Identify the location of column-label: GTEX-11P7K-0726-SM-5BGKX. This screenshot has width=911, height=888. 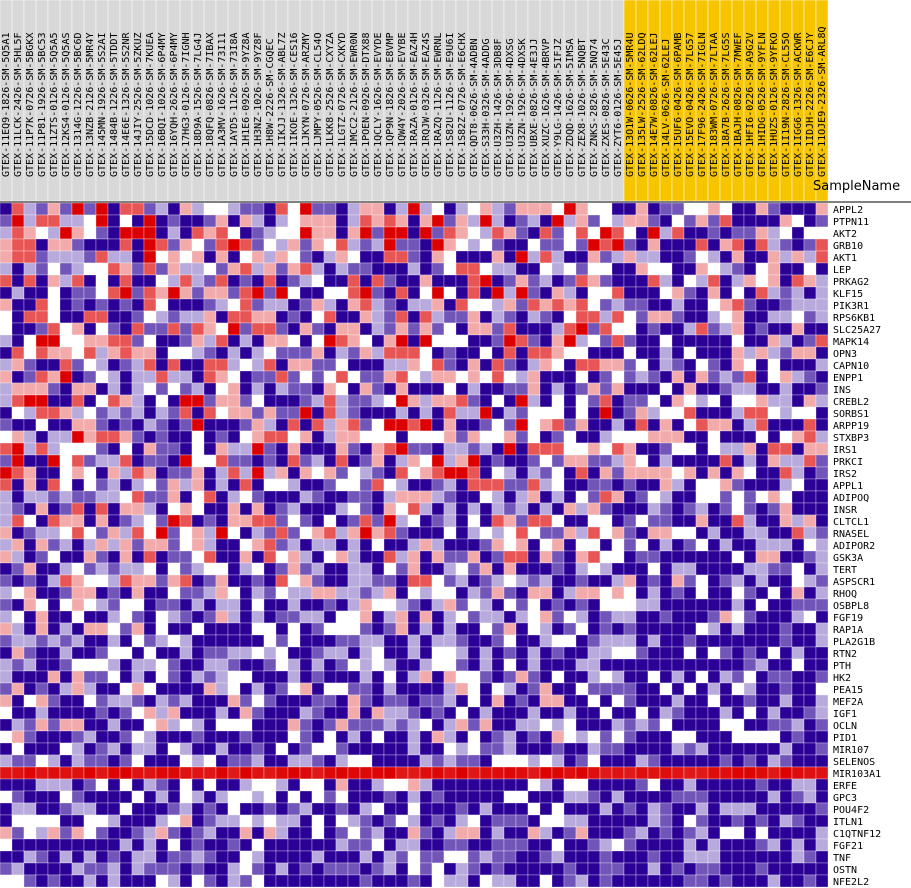
(30, 105).